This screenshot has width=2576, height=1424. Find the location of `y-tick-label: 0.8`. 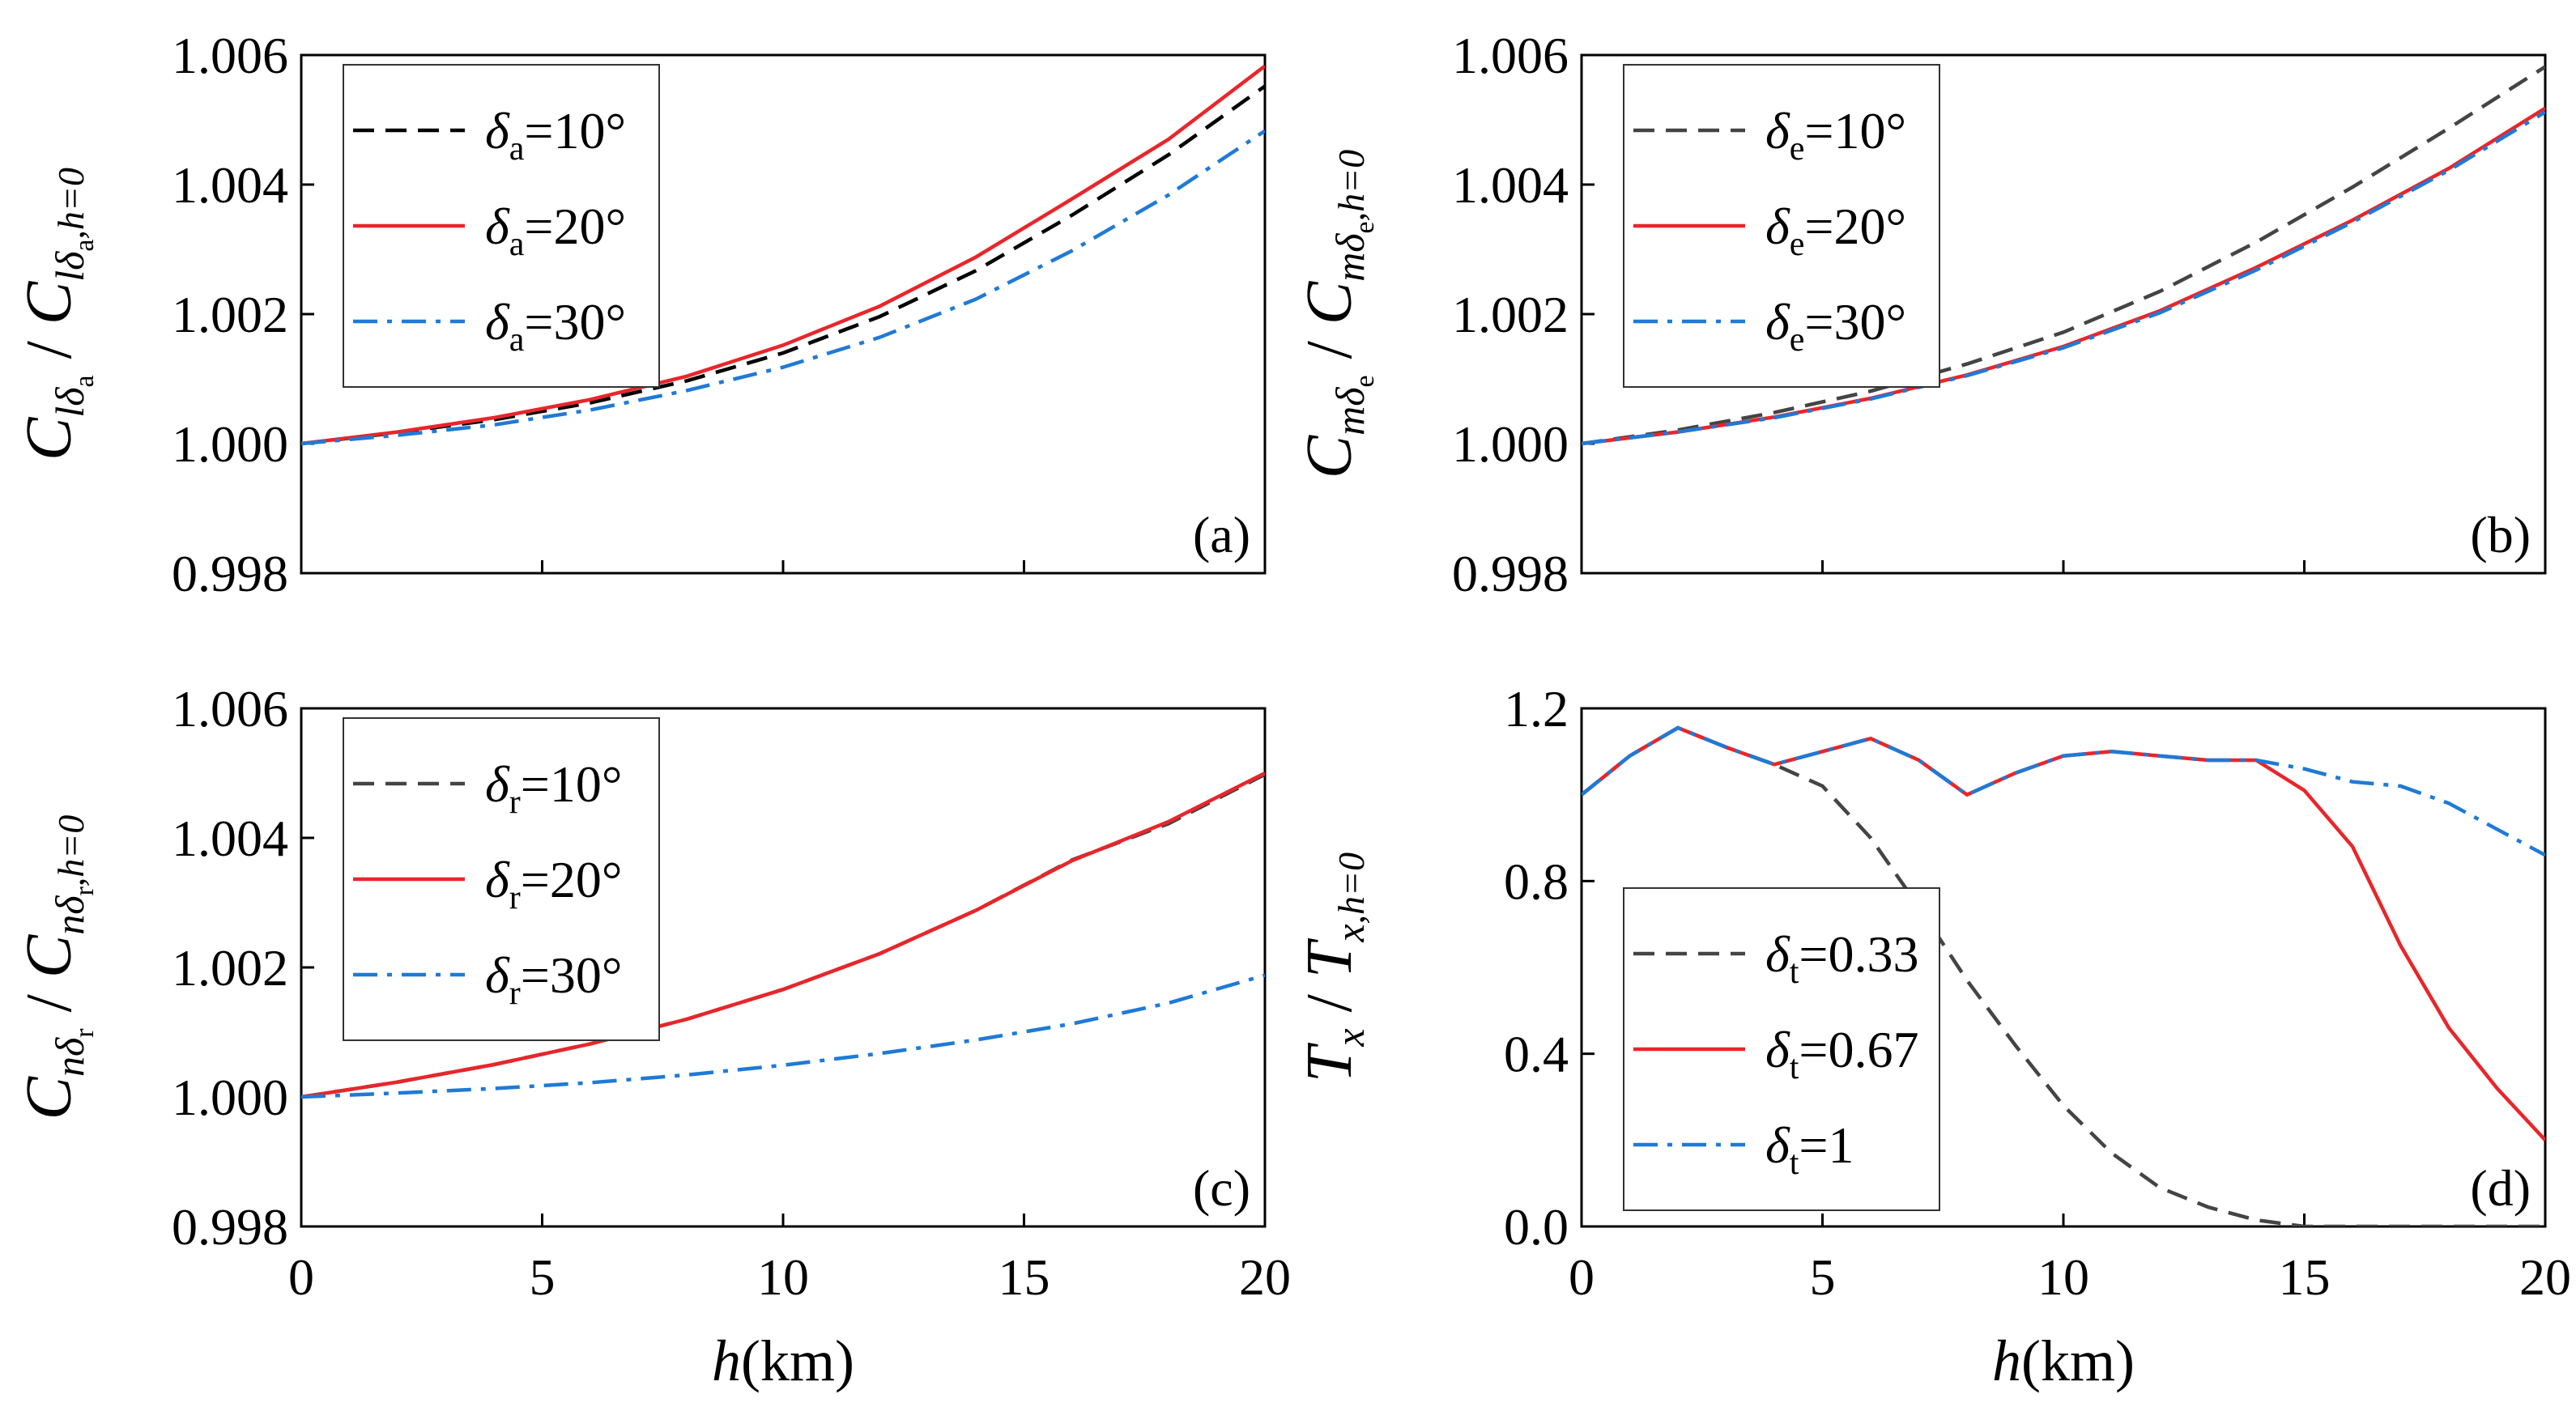

y-tick-label: 0.8 is located at coordinates (1536, 881).